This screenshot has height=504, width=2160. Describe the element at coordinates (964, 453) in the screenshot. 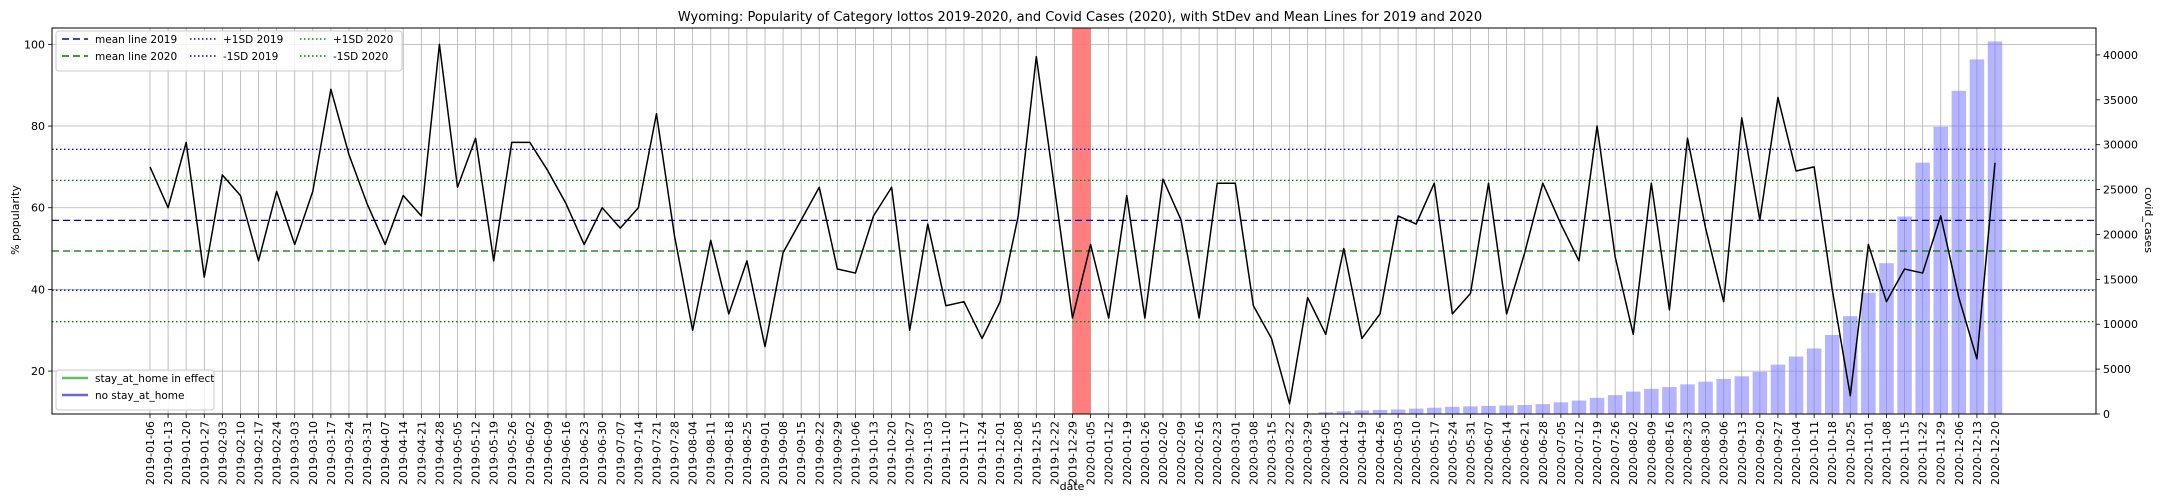

I see `x-tick-label: 2019-11-17` at that location.